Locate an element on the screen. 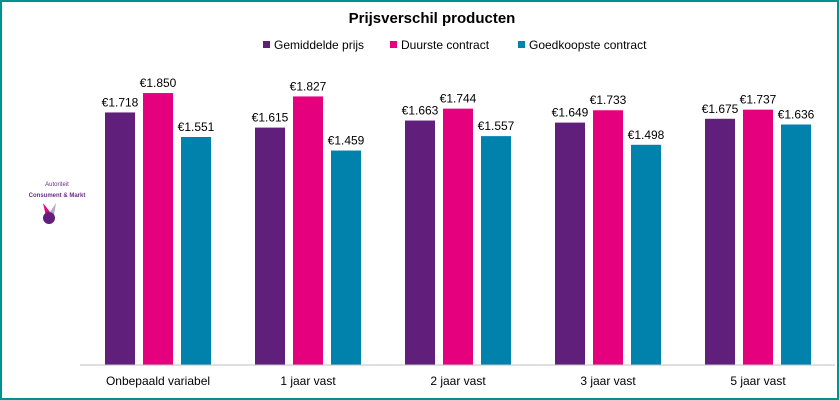 The height and width of the screenshot is (400, 839). acm-logo: Autoriteit Consument & Markt is located at coordinates (57, 203).